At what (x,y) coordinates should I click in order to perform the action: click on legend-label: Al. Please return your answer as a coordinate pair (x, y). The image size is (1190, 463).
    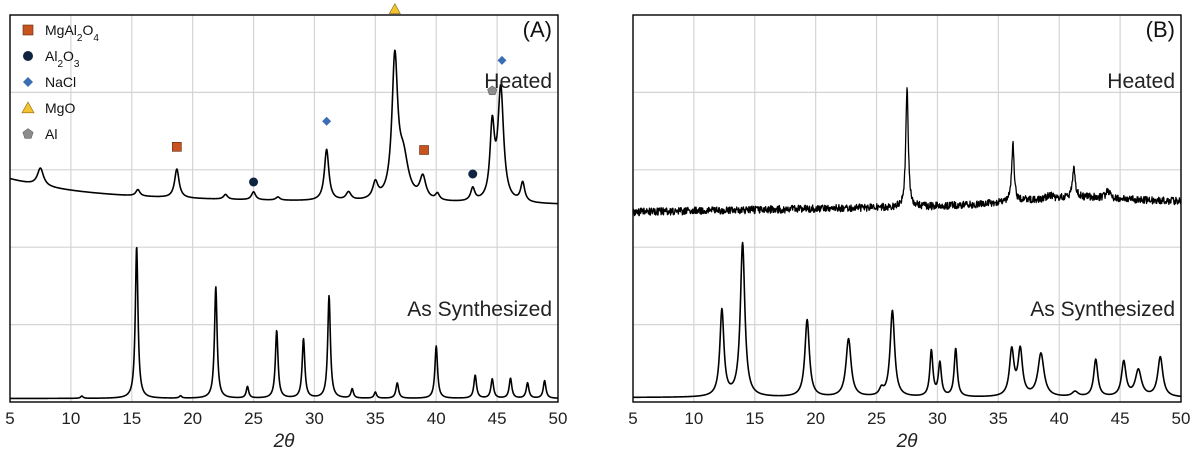
    Looking at the image, I should click on (51, 134).